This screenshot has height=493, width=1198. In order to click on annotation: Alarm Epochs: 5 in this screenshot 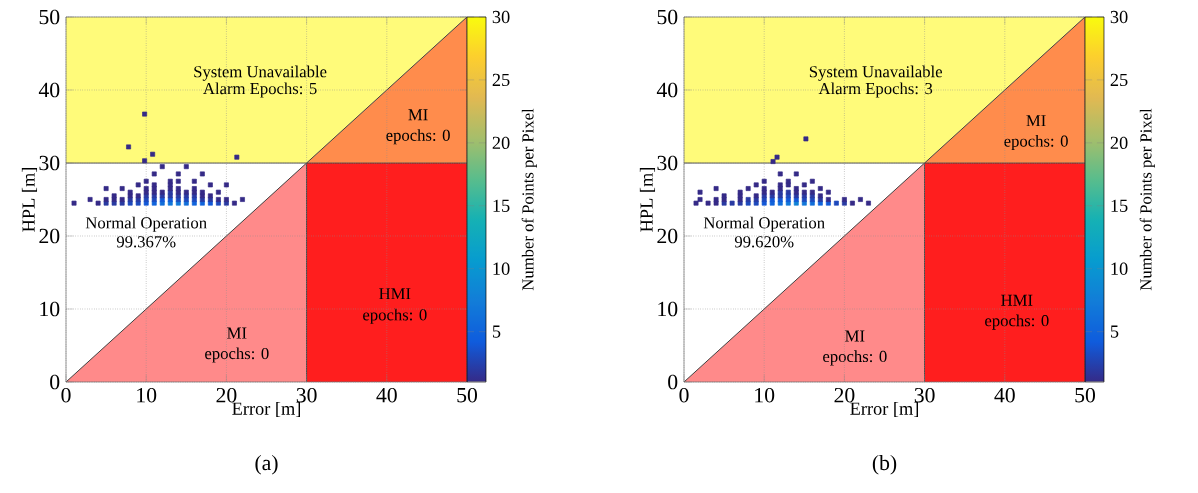, I will do `click(260, 90)`.